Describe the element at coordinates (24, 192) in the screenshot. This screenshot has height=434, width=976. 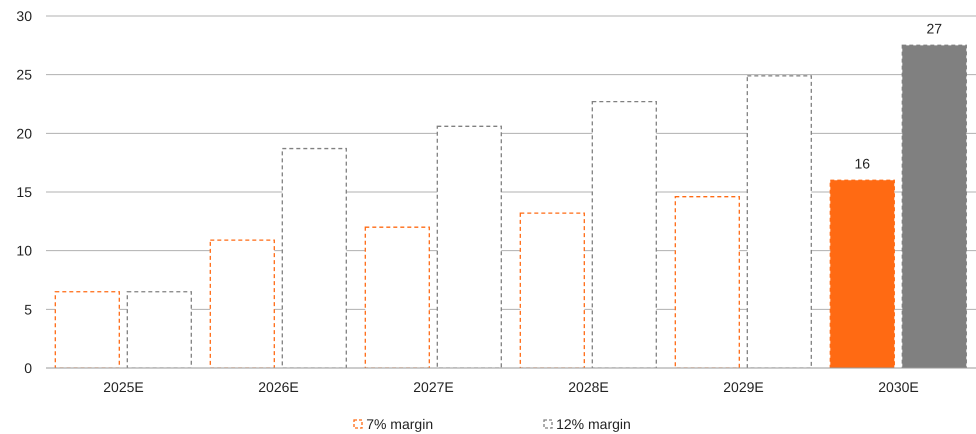
I see `y-tick-label: 15` at that location.